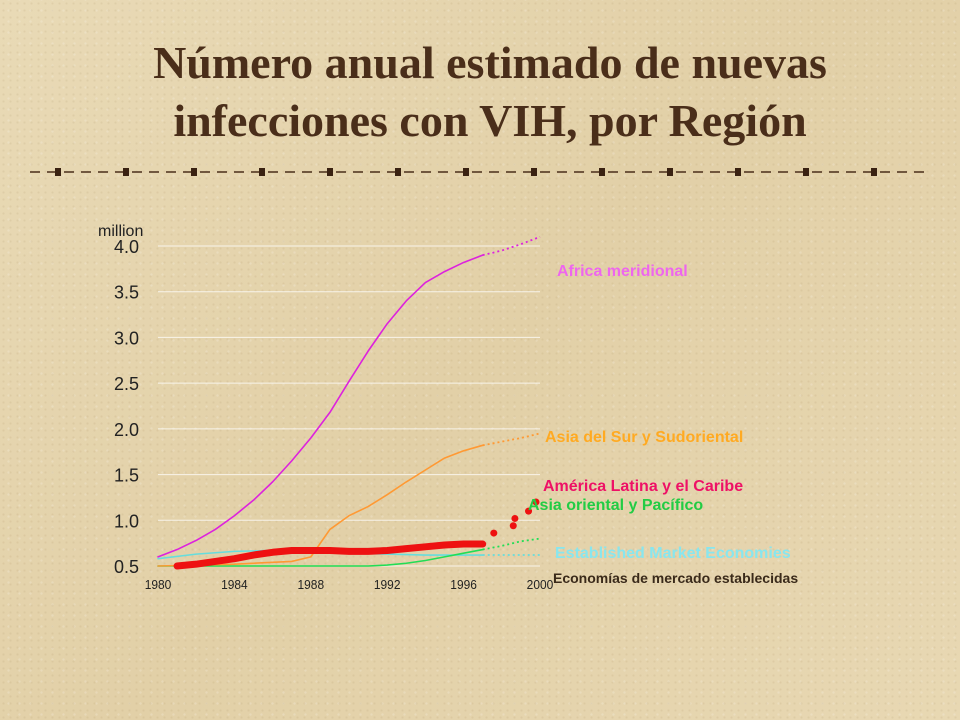  What do you see at coordinates (310, 585) in the screenshot?
I see `x-tick-label: 1988` at bounding box center [310, 585].